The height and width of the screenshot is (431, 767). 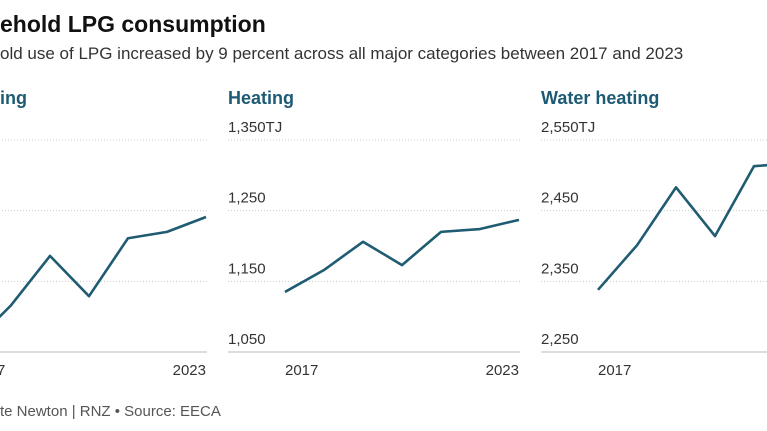 I want to click on panel-title: ing, so click(x=13, y=98).